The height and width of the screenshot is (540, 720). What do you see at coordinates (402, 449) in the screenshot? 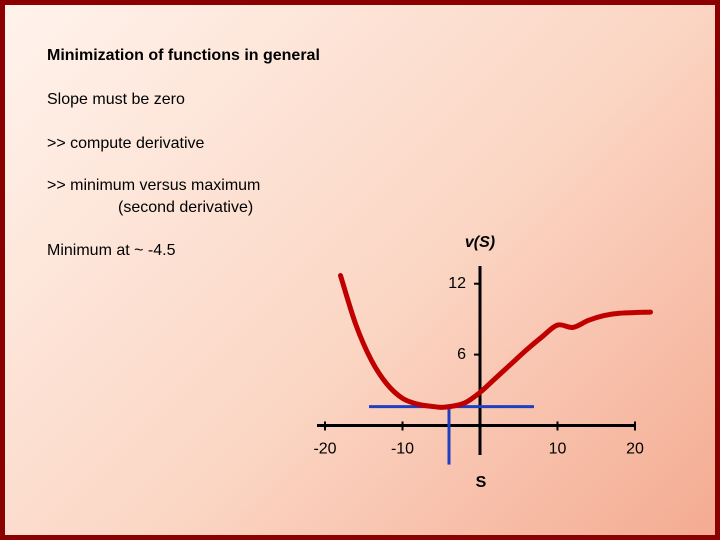
I see `x-tick-label: -10` at bounding box center [402, 449].